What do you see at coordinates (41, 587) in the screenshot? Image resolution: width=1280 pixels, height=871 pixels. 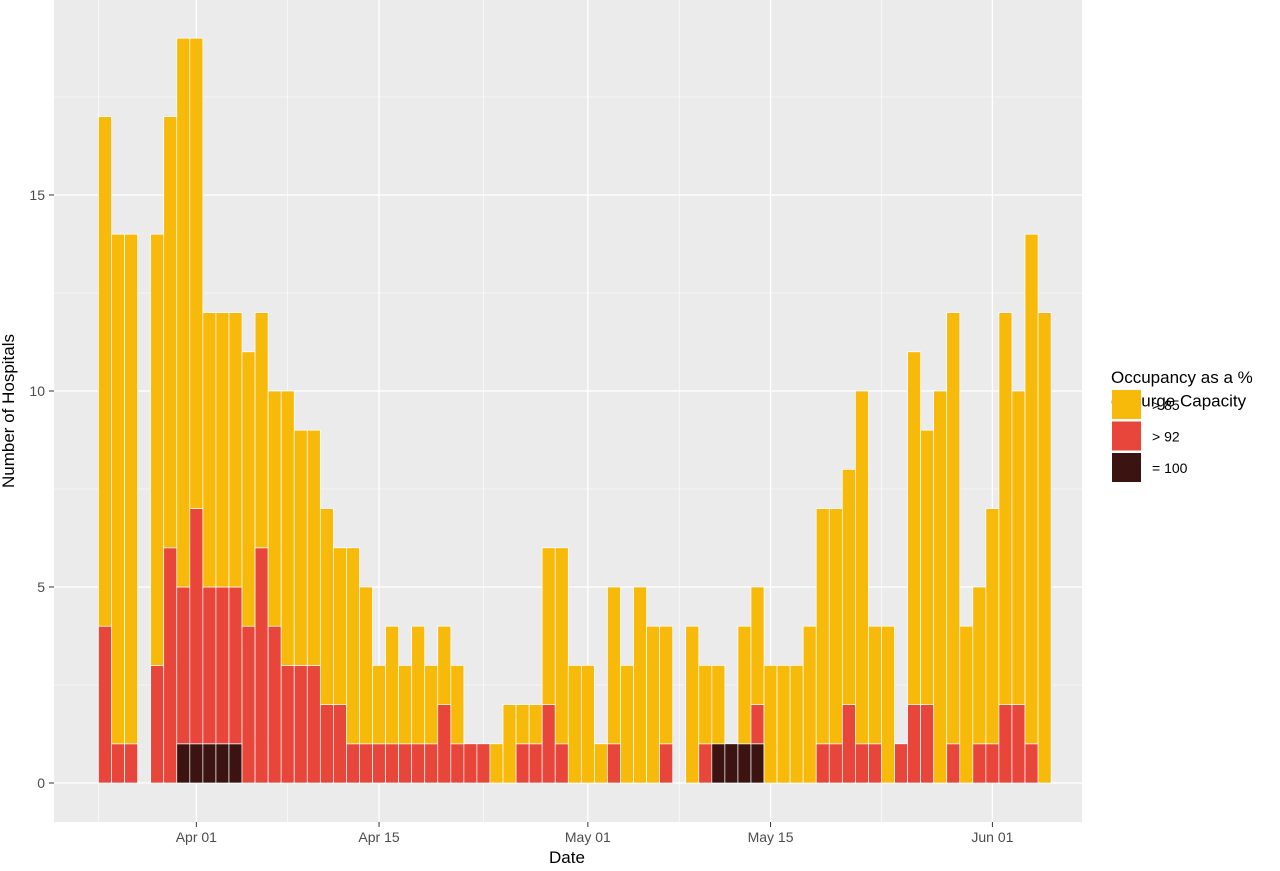 I see `y-tick-label: 5` at bounding box center [41, 587].